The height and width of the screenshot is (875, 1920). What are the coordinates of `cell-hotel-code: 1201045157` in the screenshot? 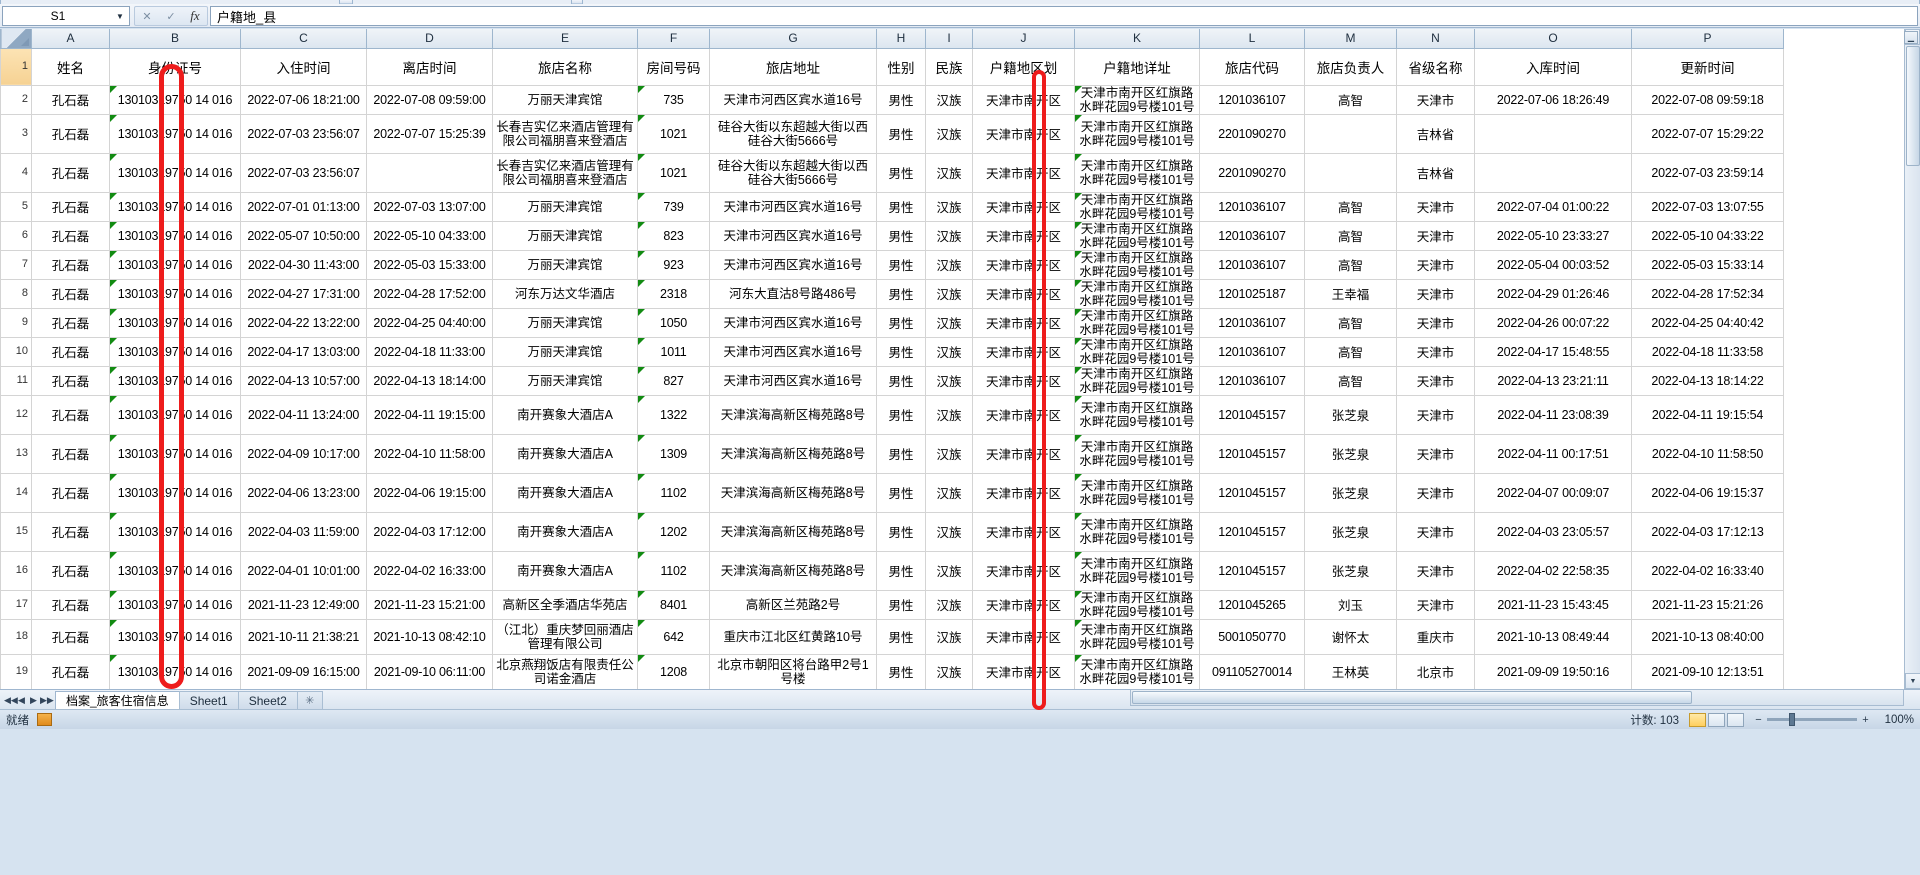 It's located at (1252, 570).